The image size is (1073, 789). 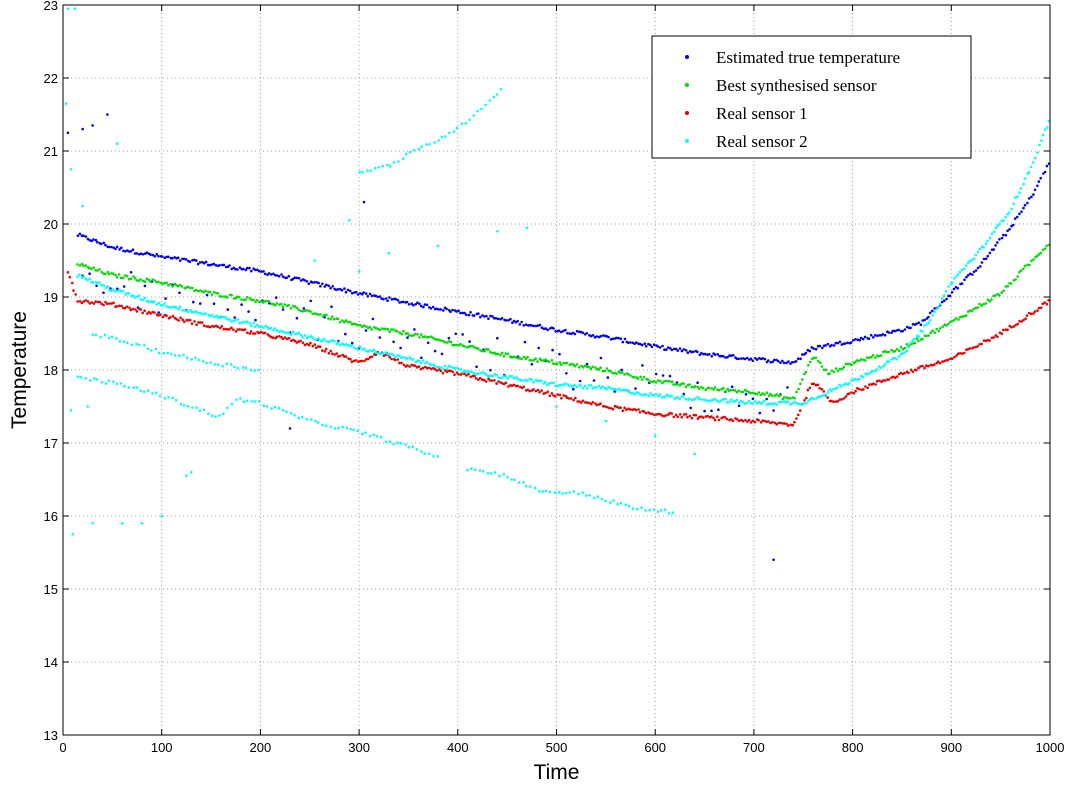 What do you see at coordinates (687, 113) in the screenshot?
I see `legend-marker` at bounding box center [687, 113].